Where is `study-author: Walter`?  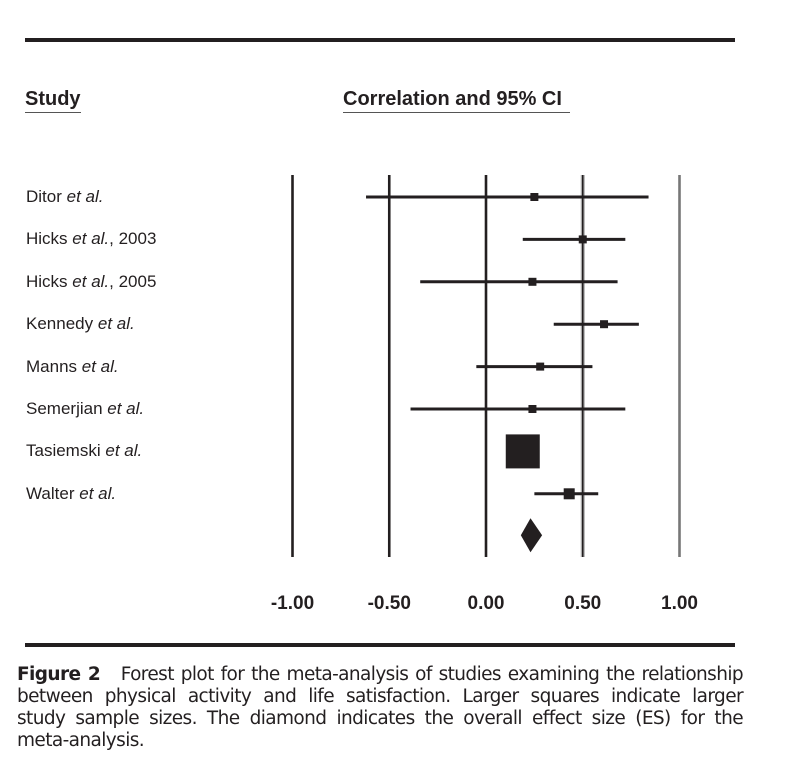 study-author: Walter is located at coordinates (50, 493).